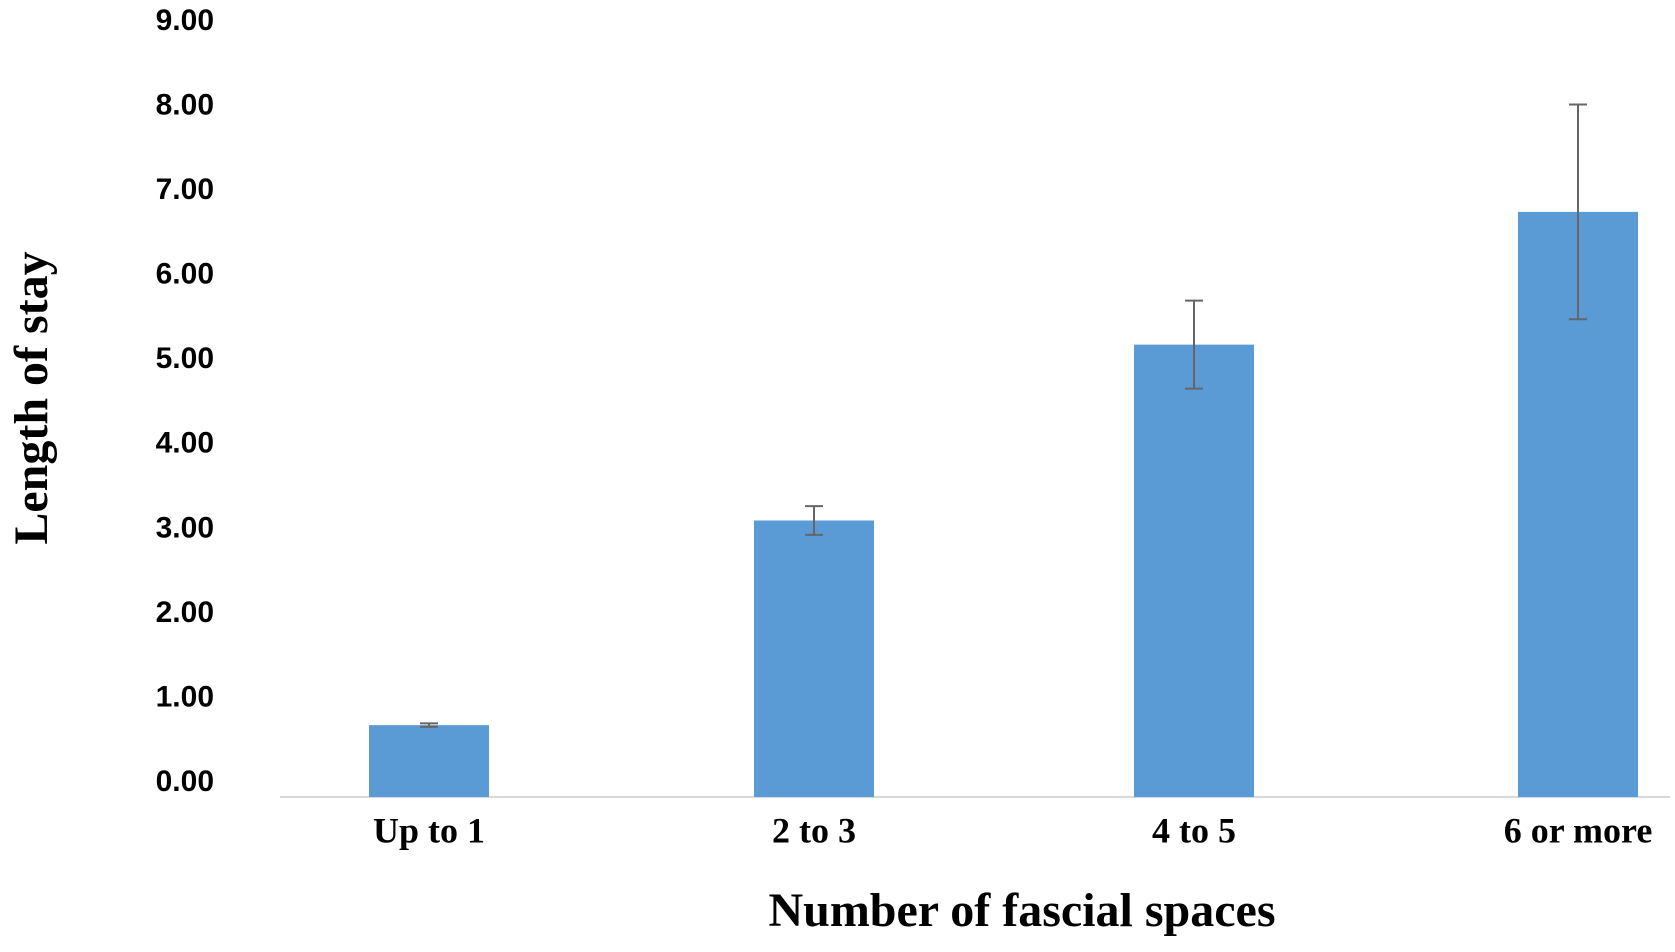 Image resolution: width=1675 pixels, height=952 pixels. I want to click on y-tick-label: 4.00, so click(185, 443).